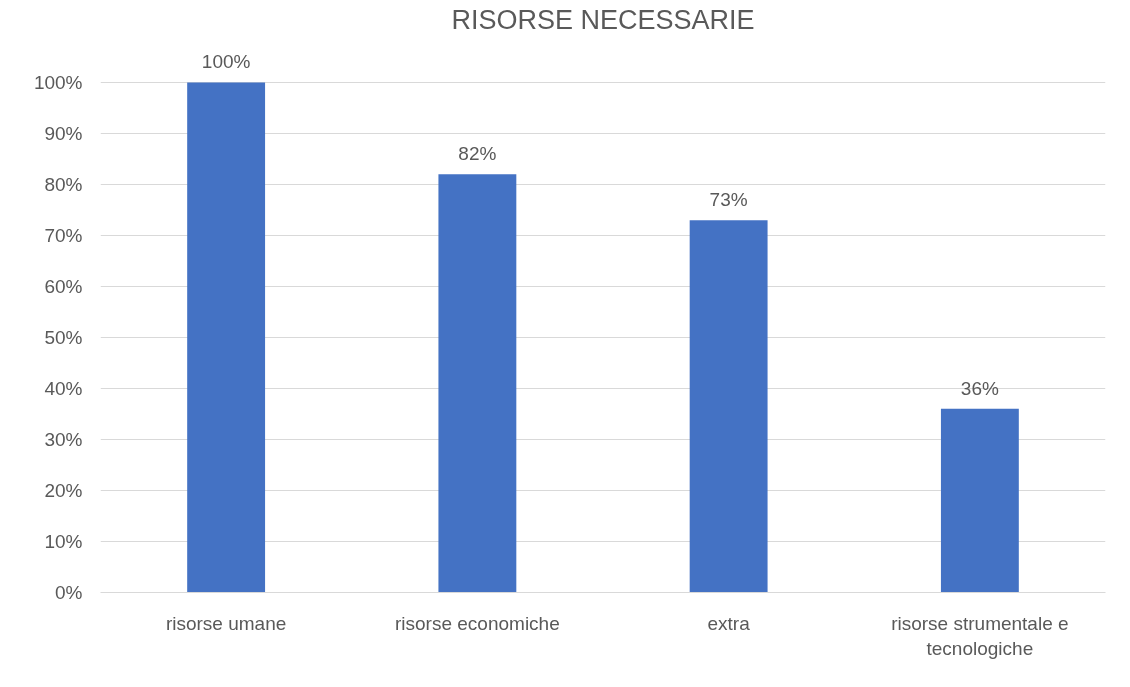 The image size is (1130, 687). Describe the element at coordinates (58, 82) in the screenshot. I see `y-tick-label: 100%` at that location.